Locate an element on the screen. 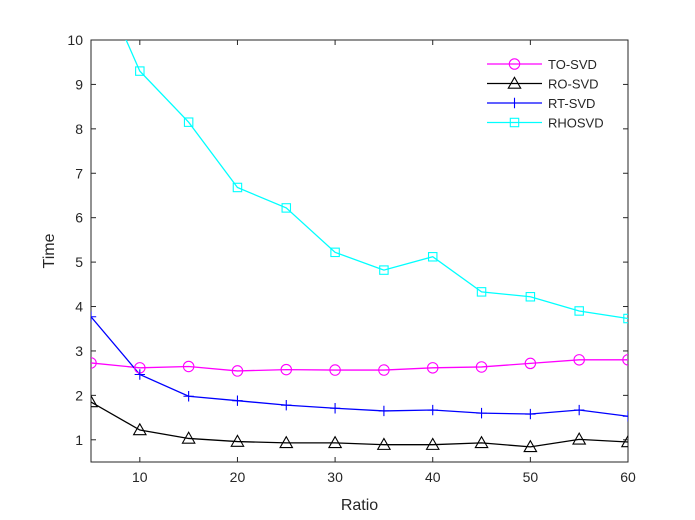 The width and height of the screenshot is (695, 520). y-tick-label: 4 is located at coordinates (79, 307).